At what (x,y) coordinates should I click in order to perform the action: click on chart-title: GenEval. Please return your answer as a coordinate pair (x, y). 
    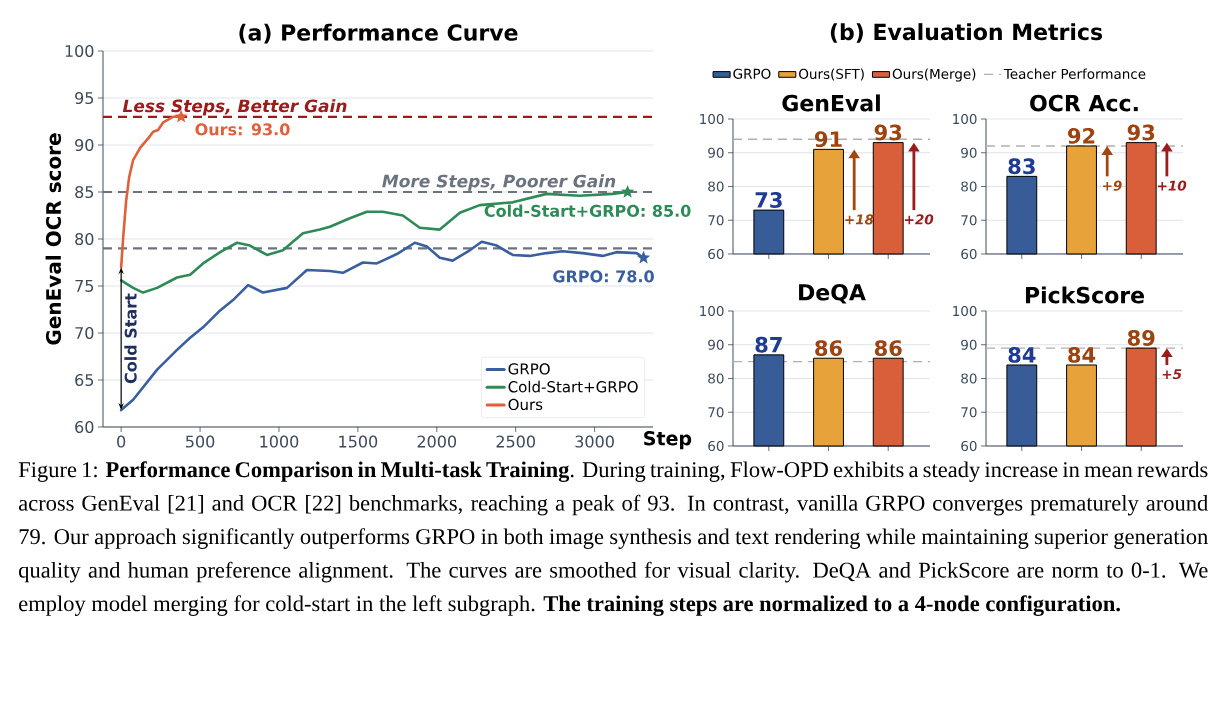
    Looking at the image, I should click on (831, 103).